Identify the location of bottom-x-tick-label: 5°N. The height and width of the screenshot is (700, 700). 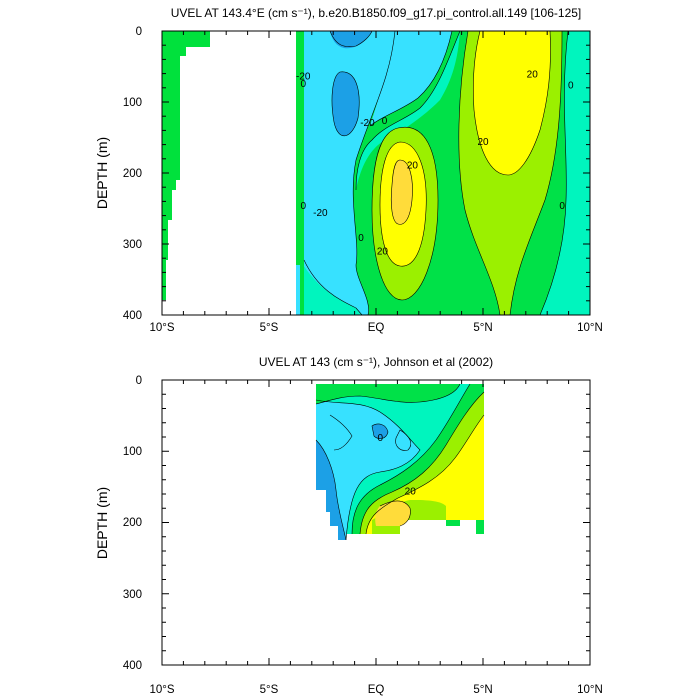
(482, 690).